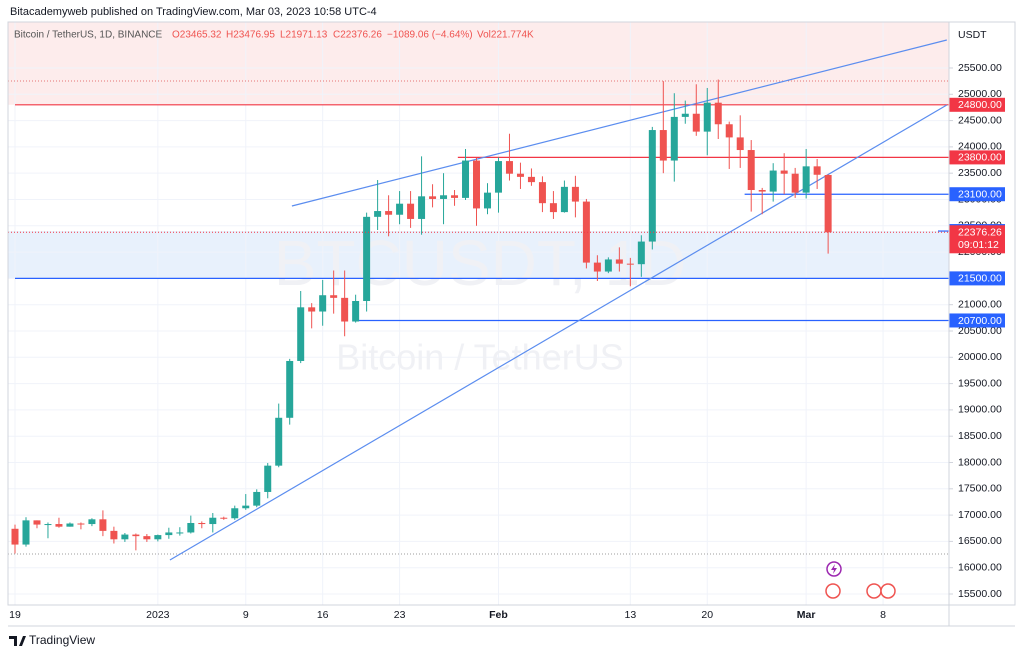  Describe the element at coordinates (430, 35) in the screenshot. I see `legend-change: −1089.06 (−4.64%)` at that location.